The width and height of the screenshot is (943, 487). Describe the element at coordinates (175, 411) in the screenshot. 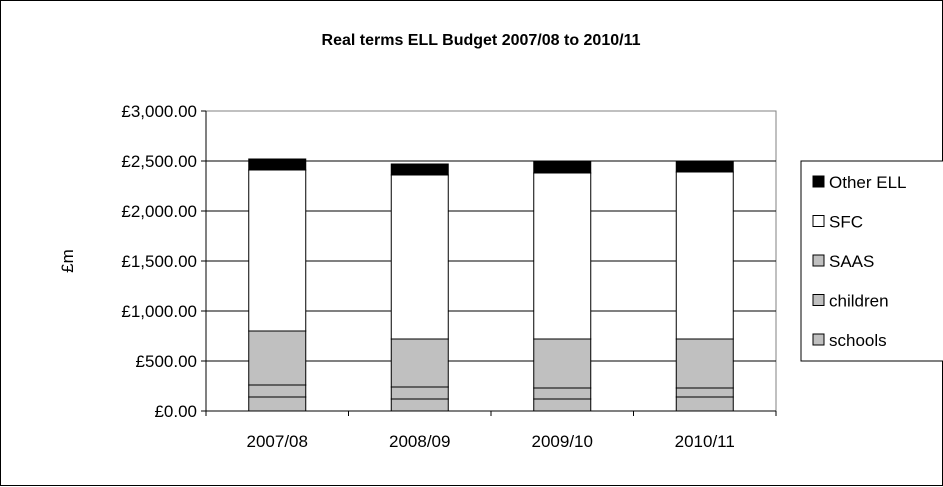

I see `y-tick-label: £0.00` at that location.